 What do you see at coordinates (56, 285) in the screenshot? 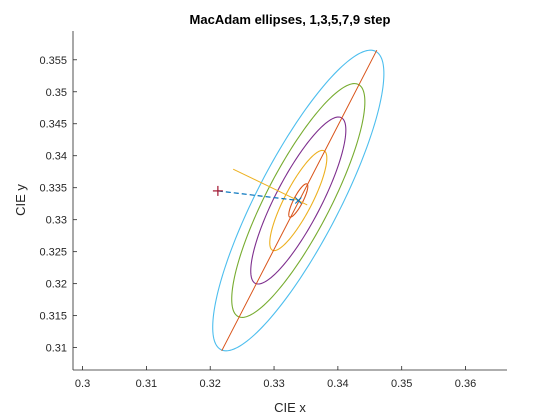
I see `y-tick-label: 0.32` at bounding box center [56, 285].